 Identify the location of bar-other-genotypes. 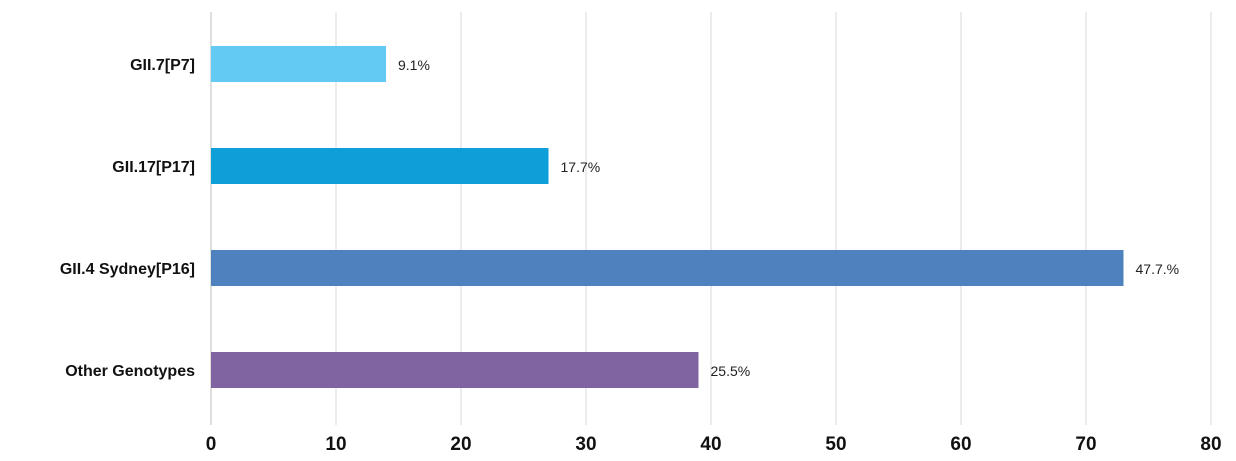
(455, 370).